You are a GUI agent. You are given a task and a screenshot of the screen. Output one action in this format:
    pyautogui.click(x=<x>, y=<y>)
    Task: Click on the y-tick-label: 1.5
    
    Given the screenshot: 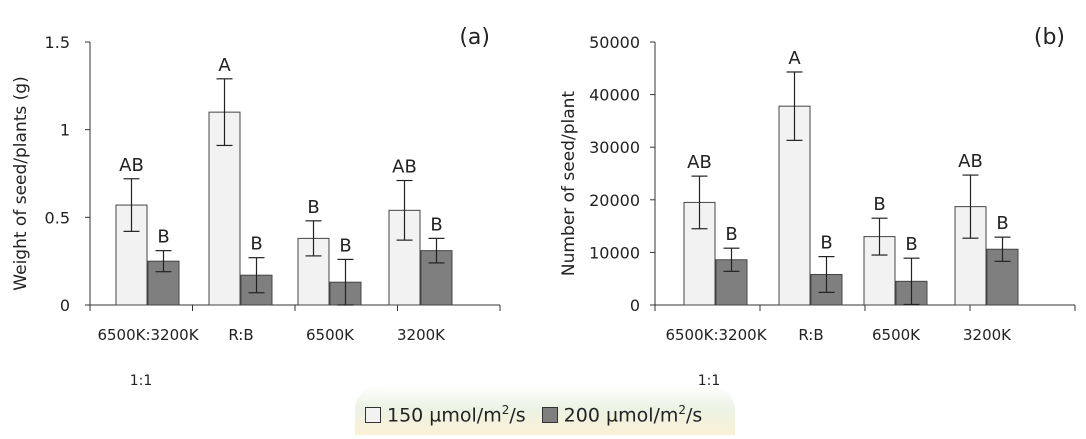 What is the action you would take?
    pyautogui.click(x=57, y=42)
    